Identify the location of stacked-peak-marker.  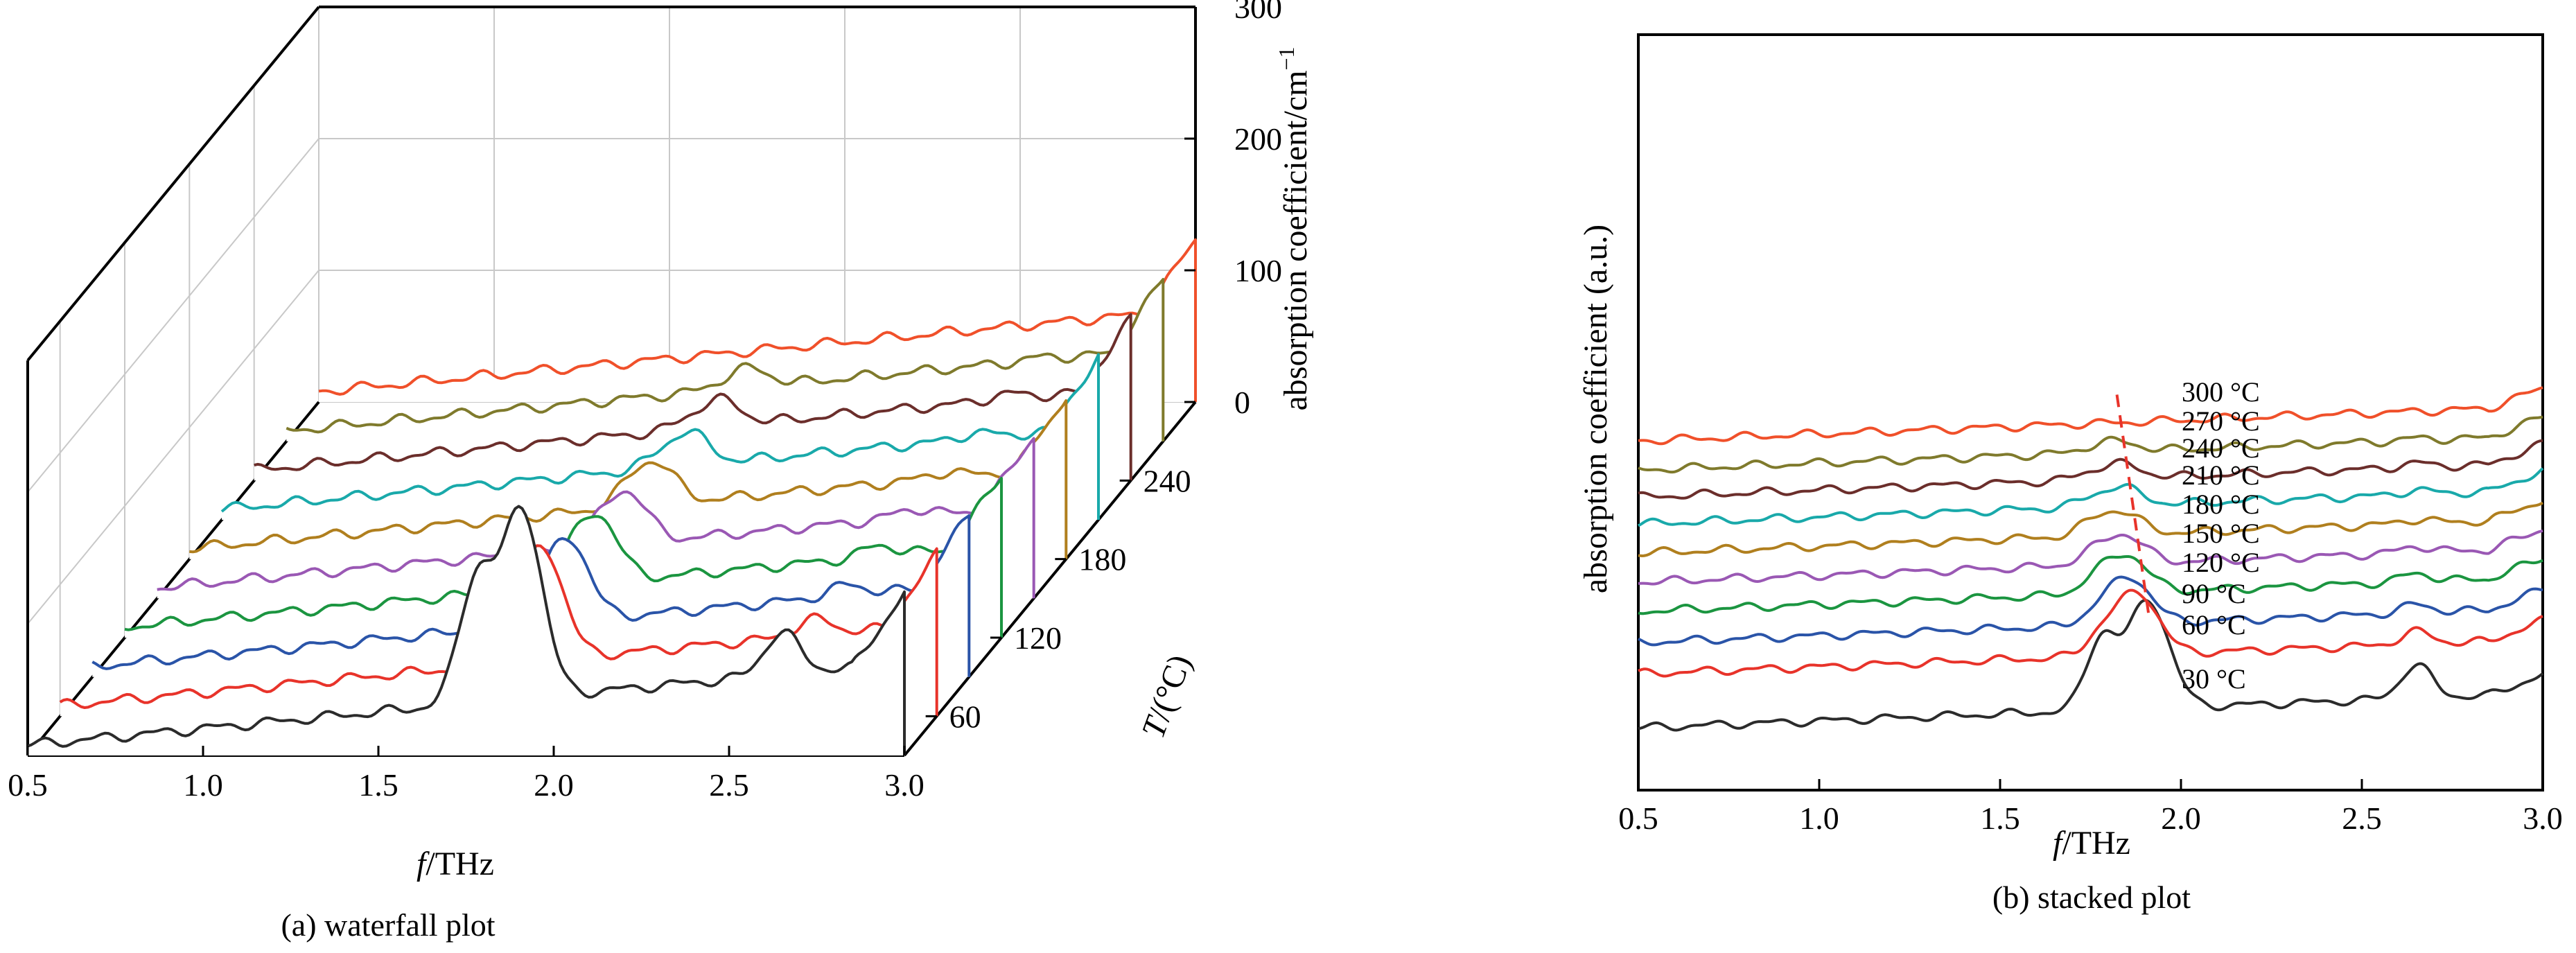
(2132, 500).